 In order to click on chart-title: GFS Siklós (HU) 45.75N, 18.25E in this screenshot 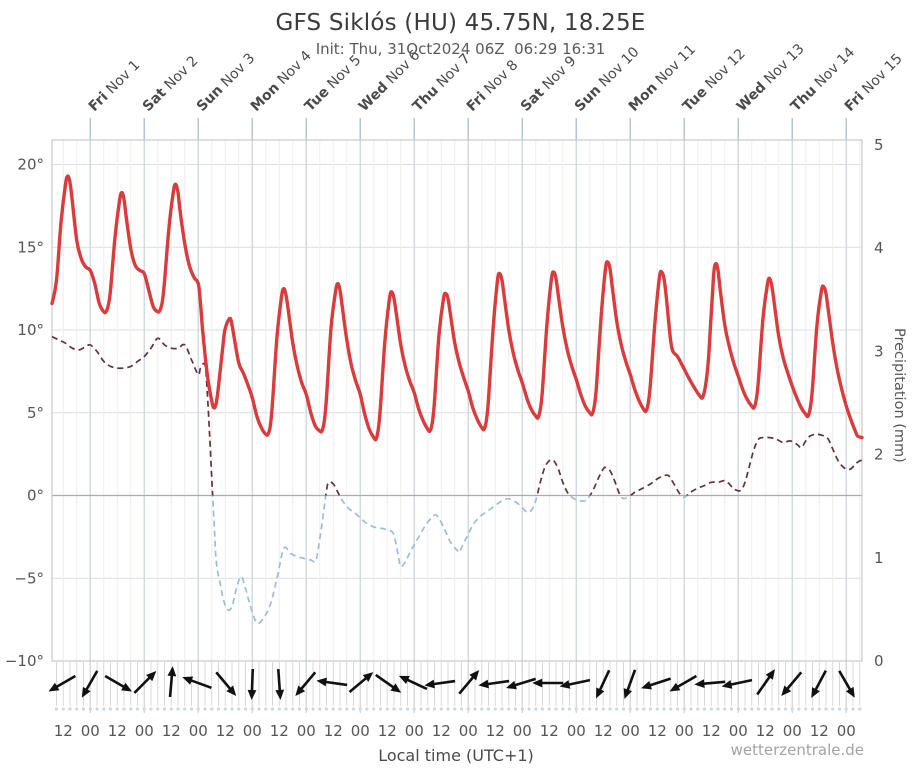, I will do `click(460, 23)`.